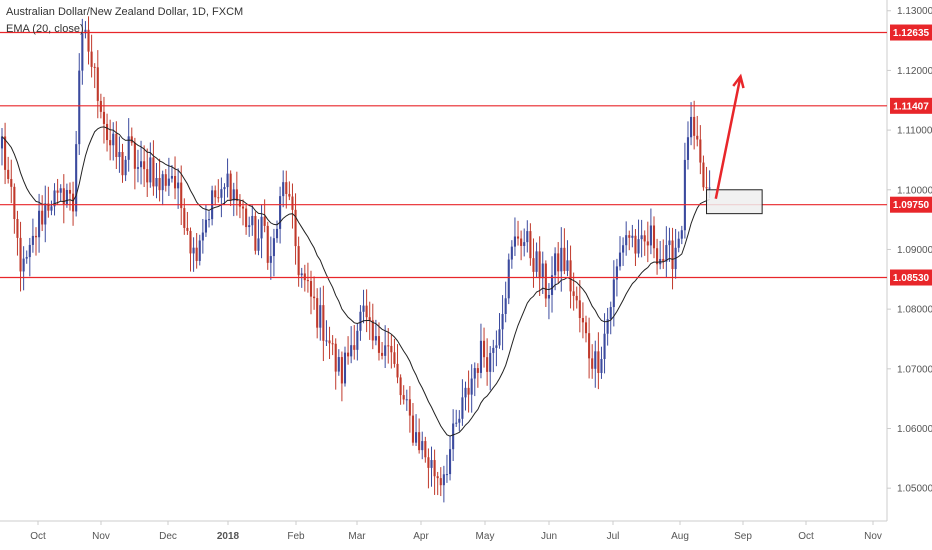  What do you see at coordinates (734, 202) in the screenshot?
I see `target-zone-box` at bounding box center [734, 202].